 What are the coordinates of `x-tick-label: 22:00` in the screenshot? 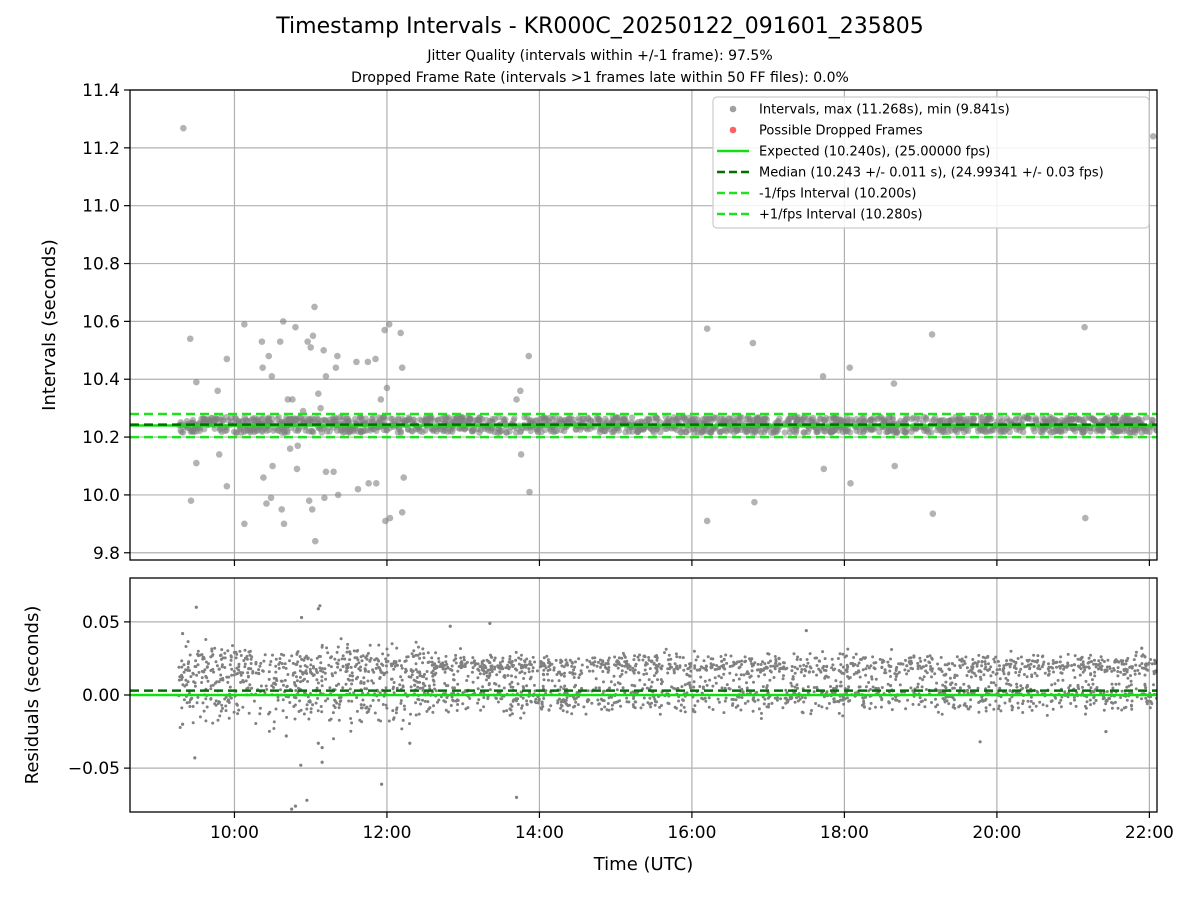 It's located at (1149, 833).